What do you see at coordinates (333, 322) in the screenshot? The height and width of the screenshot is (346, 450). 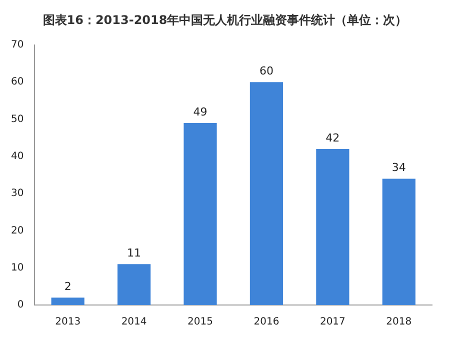 I see `x-tick-label: 2017` at bounding box center [333, 322].